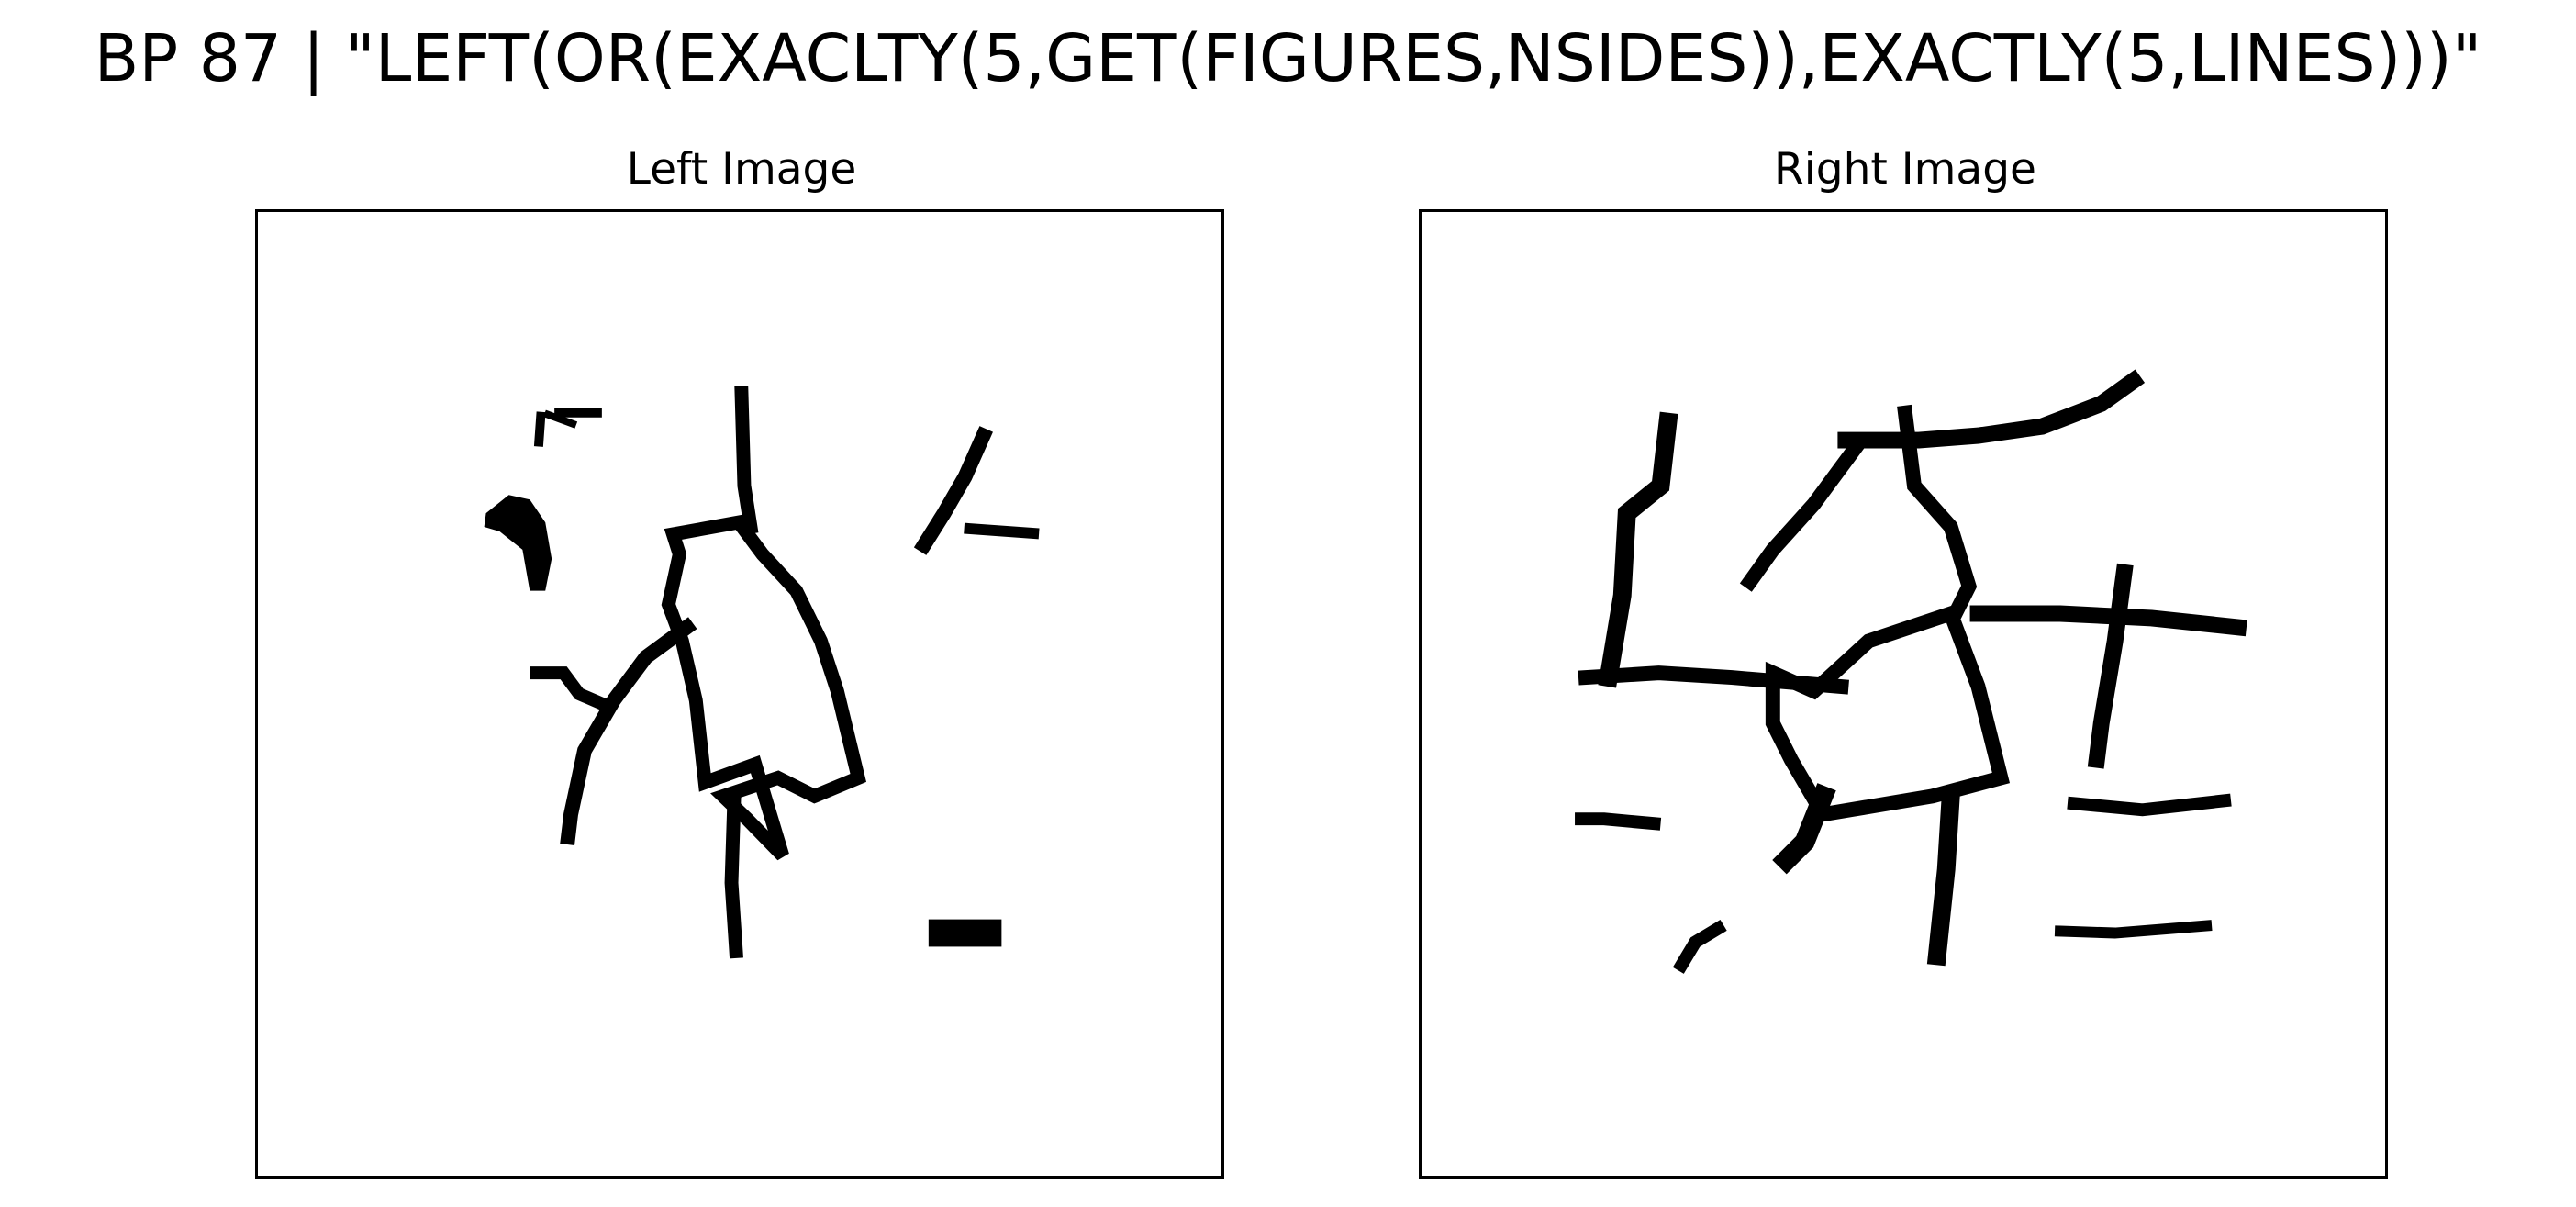  I want to click on right-vertical-join, so click(1937, 514).